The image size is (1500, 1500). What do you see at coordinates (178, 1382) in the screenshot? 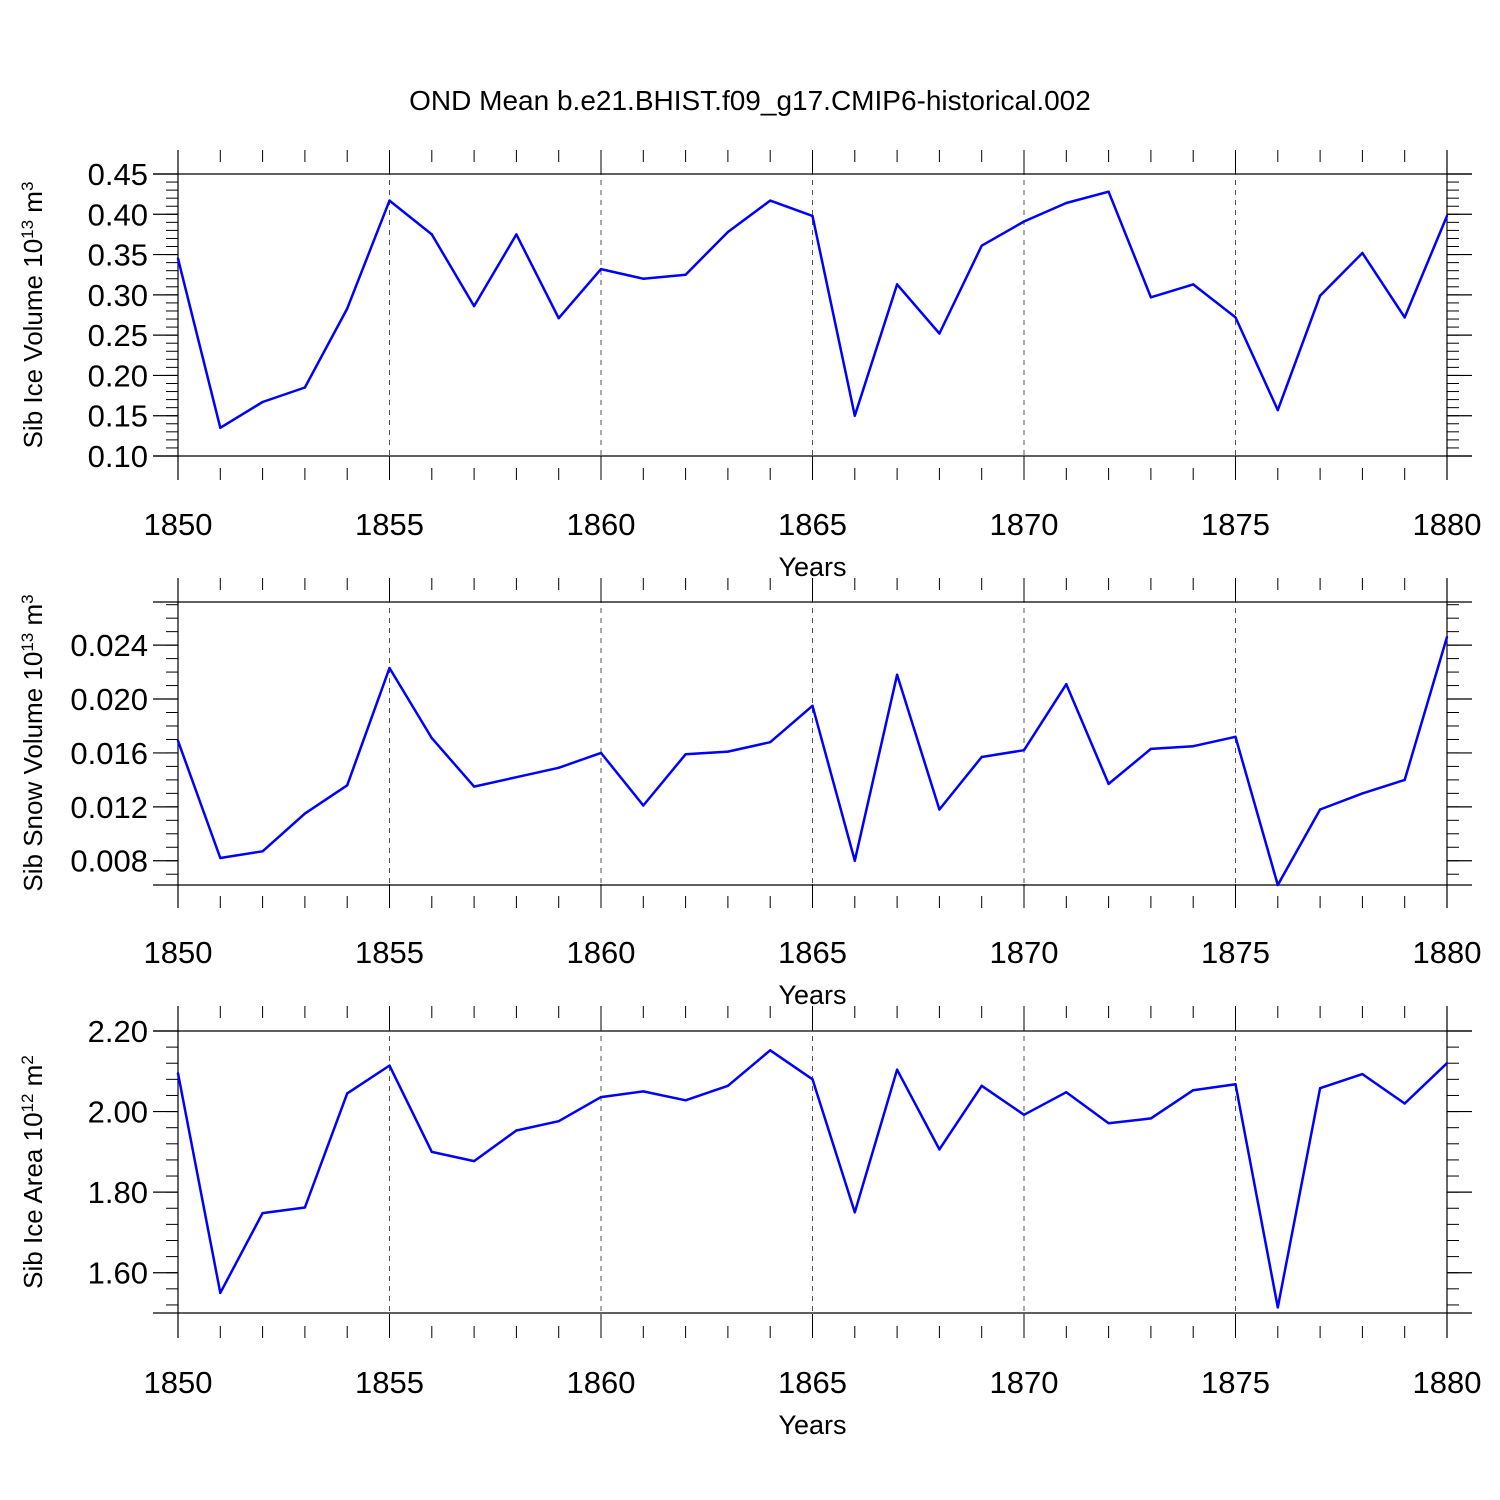
I see `x-tick-label-1850: 1850` at bounding box center [178, 1382].